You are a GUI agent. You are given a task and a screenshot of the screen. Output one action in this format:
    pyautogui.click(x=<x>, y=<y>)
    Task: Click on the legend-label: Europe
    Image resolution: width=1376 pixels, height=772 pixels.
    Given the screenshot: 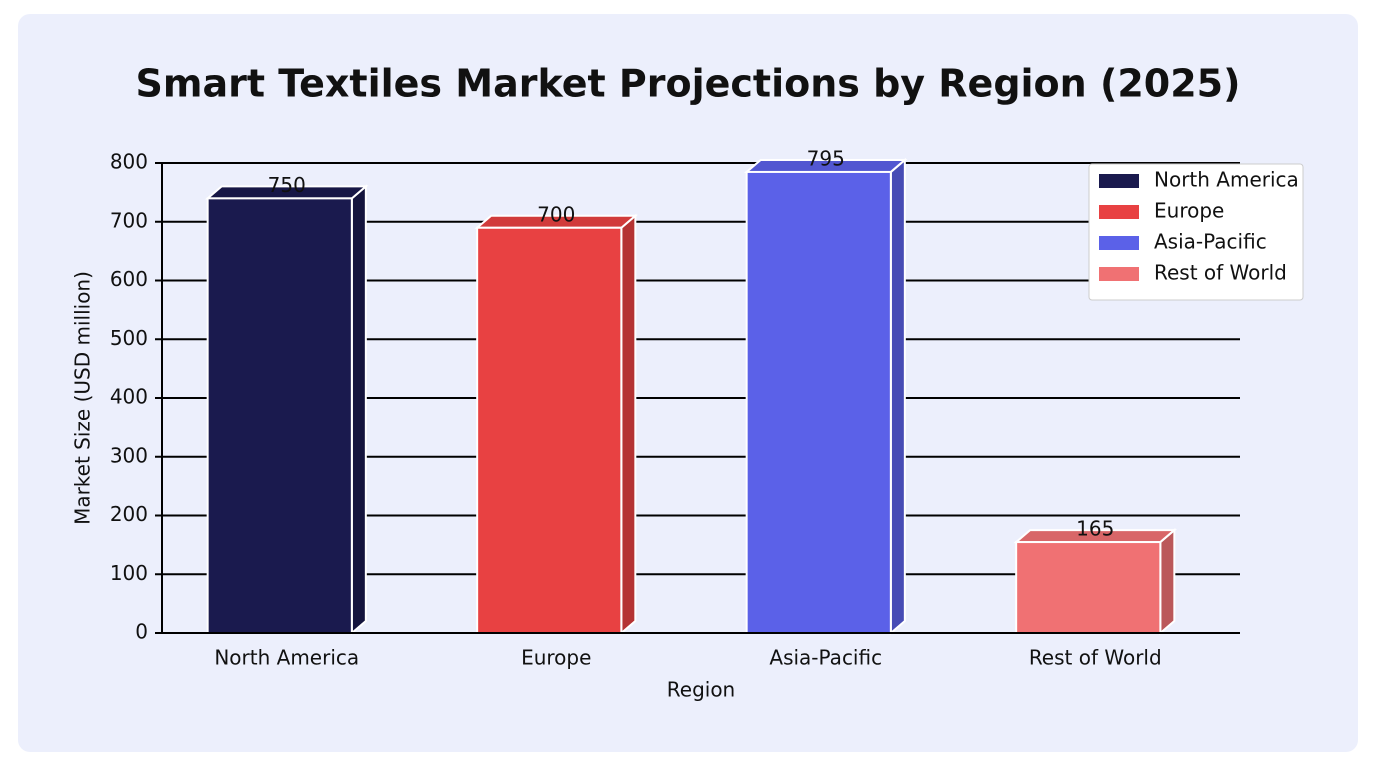 What is the action you would take?
    pyautogui.click(x=1189, y=211)
    